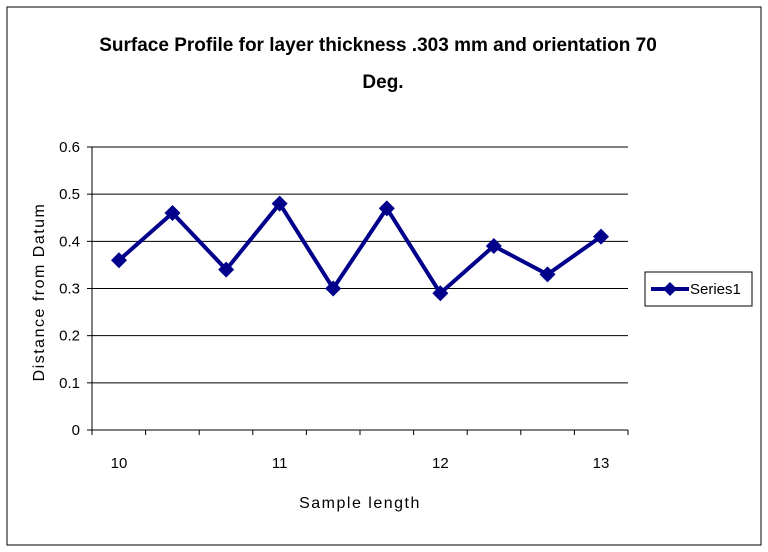  I want to click on x-tick-label: 10, so click(119, 463).